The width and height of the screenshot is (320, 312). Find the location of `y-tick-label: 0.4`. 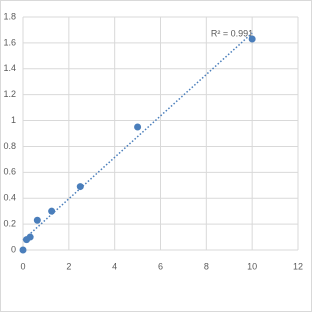

y-tick-label: 0.4 is located at coordinates (9, 198).